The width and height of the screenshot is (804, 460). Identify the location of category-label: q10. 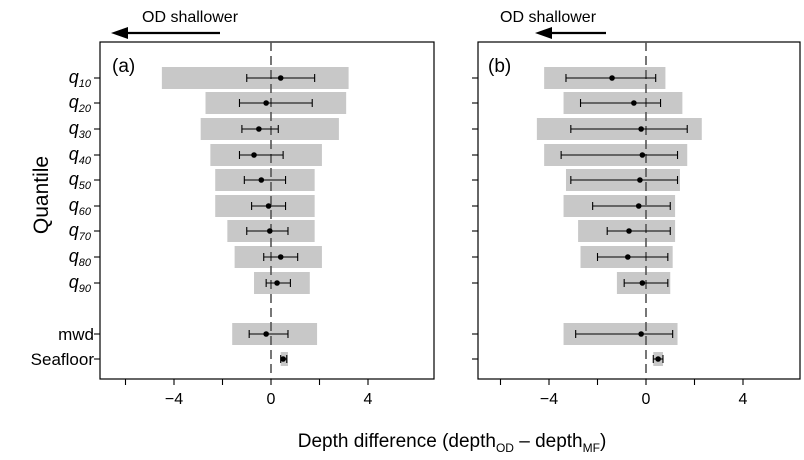
(80, 78).